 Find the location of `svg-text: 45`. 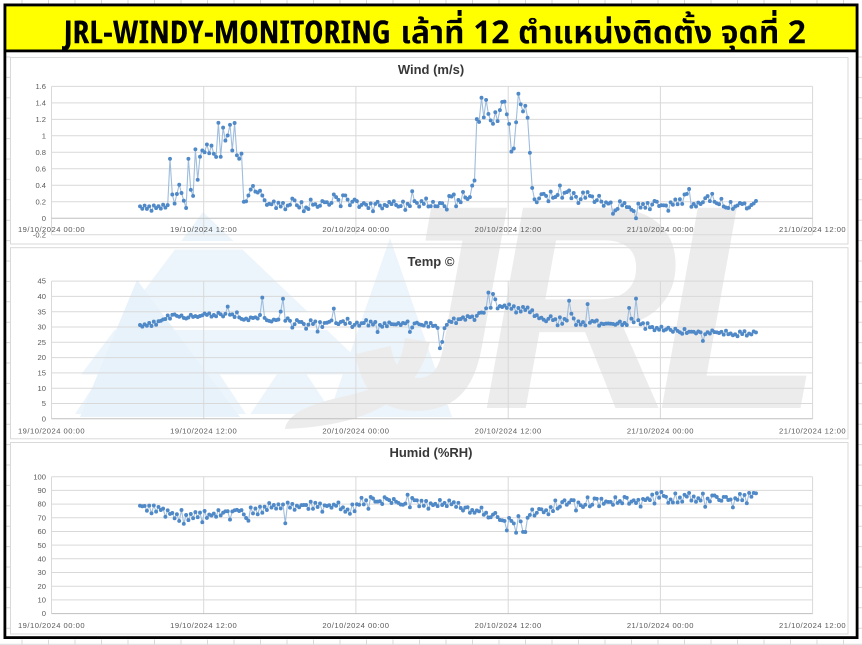

svg-text: 45 is located at coordinates (42, 281).